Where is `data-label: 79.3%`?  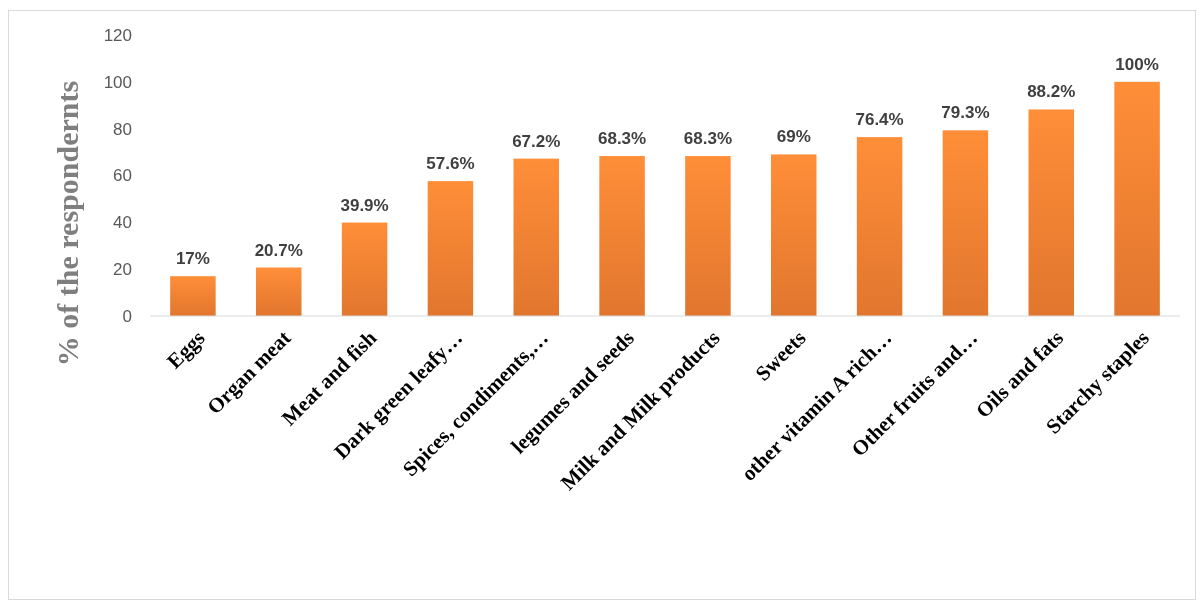 data-label: 79.3% is located at coordinates (965, 113).